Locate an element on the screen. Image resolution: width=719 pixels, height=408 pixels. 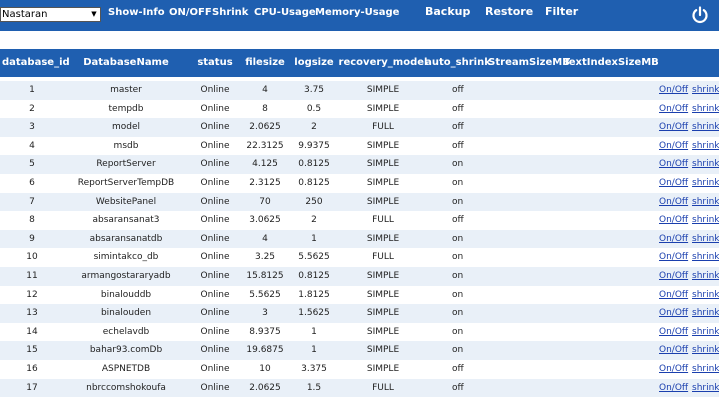
backup-link: Backup is located at coordinates (448, 11).